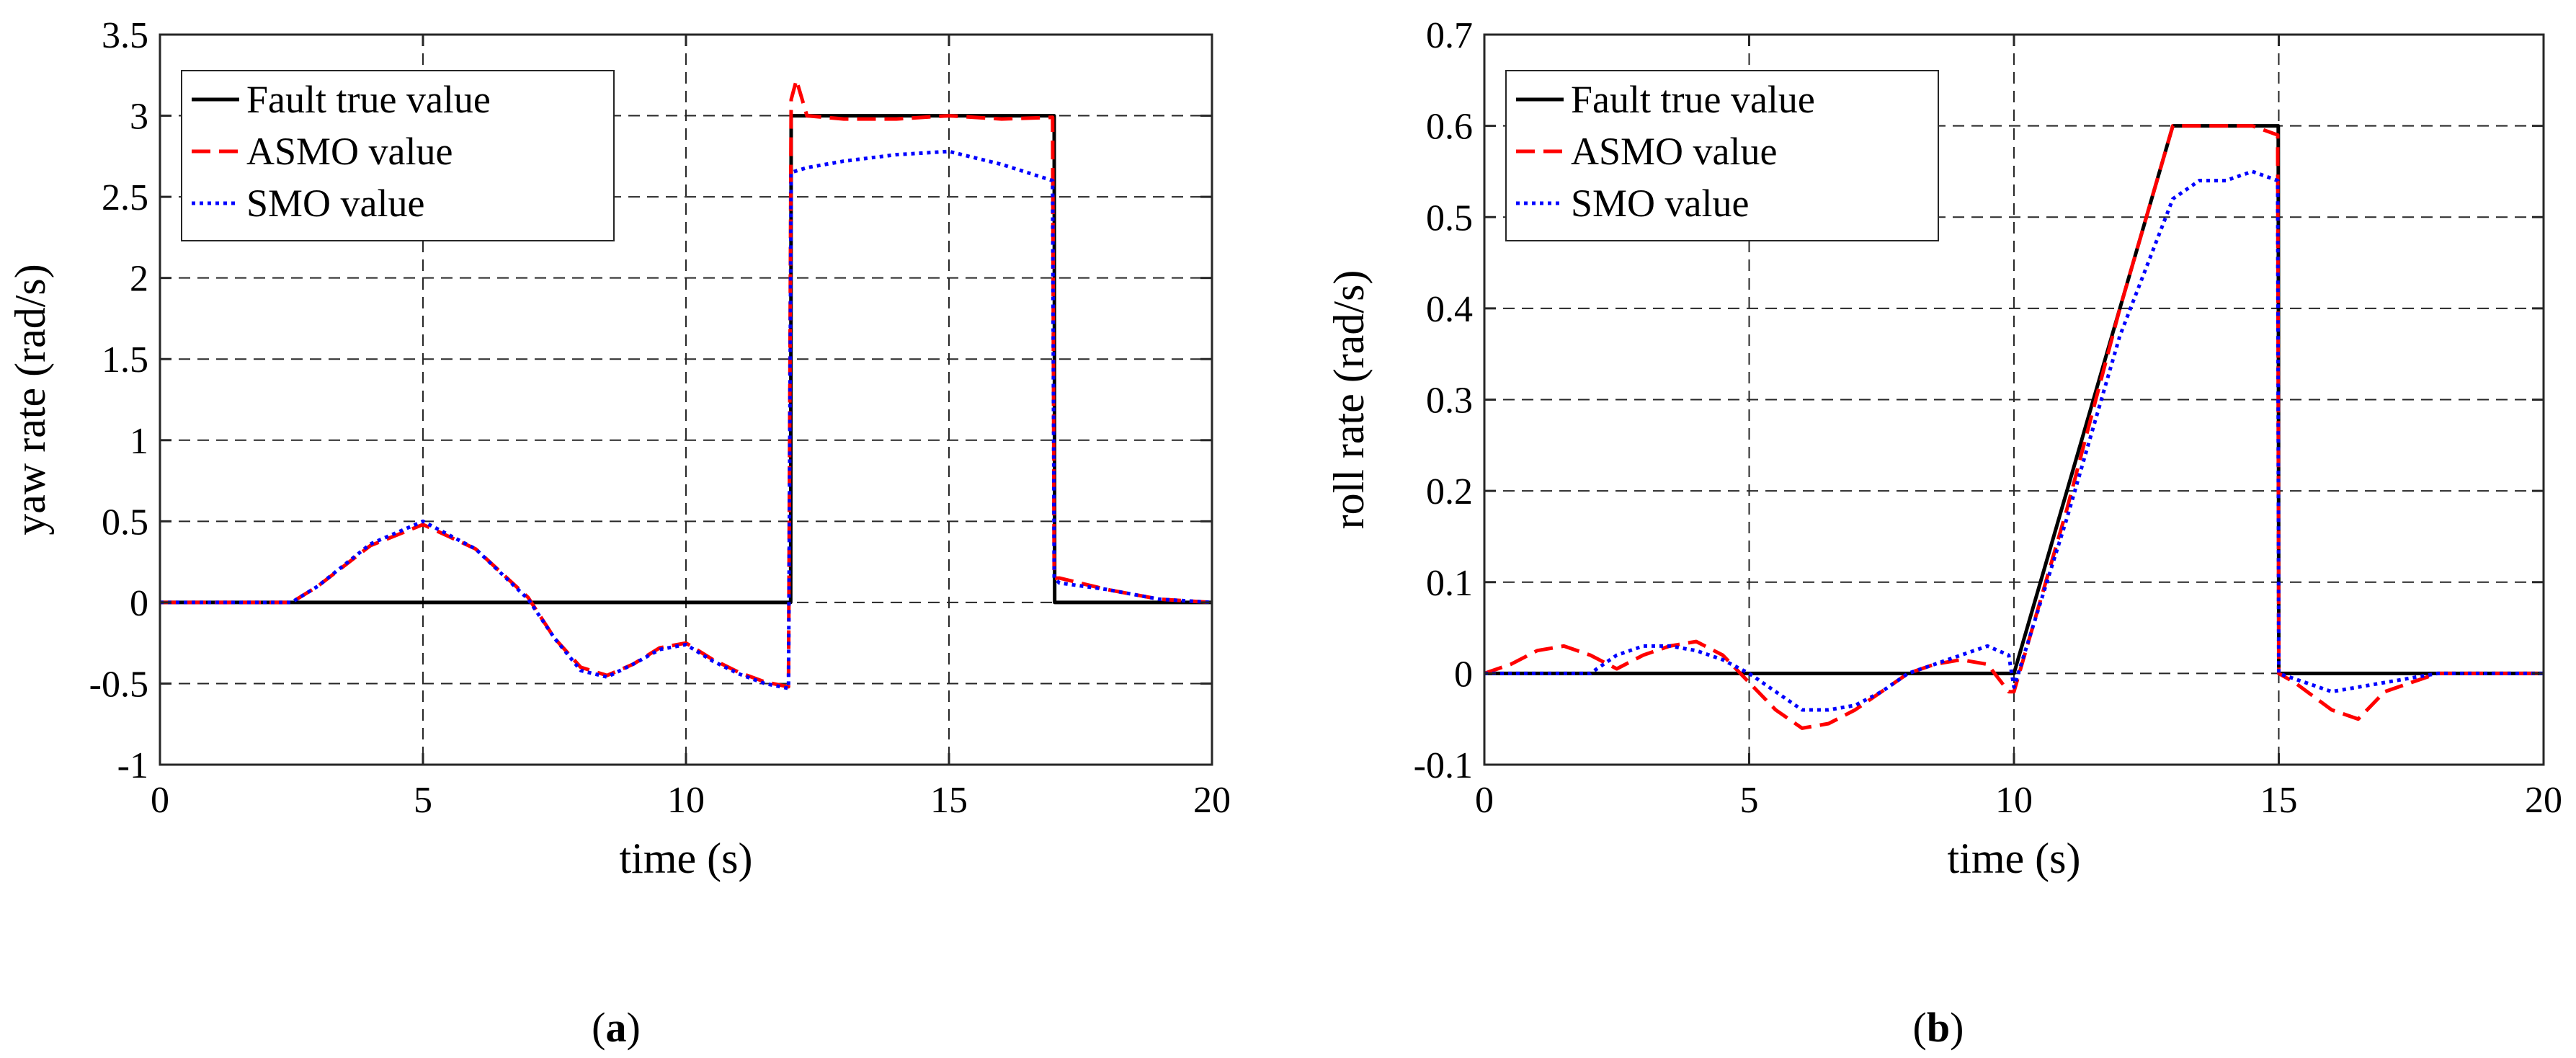 Image resolution: width=2576 pixels, height=1058 pixels. I want to click on y-tick-label: 1, so click(139, 441).